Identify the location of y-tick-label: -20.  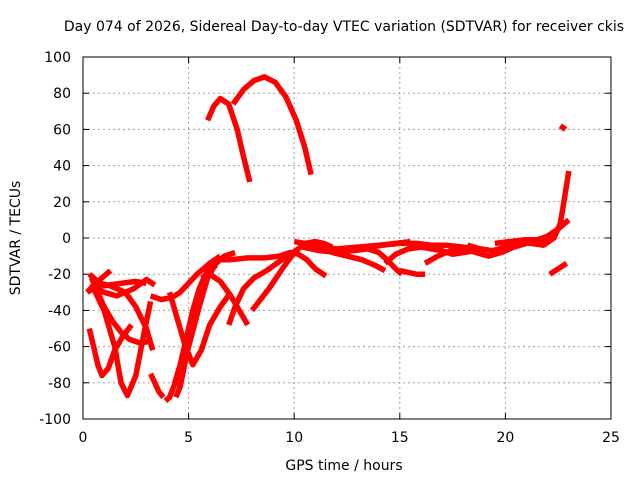
(59, 275).